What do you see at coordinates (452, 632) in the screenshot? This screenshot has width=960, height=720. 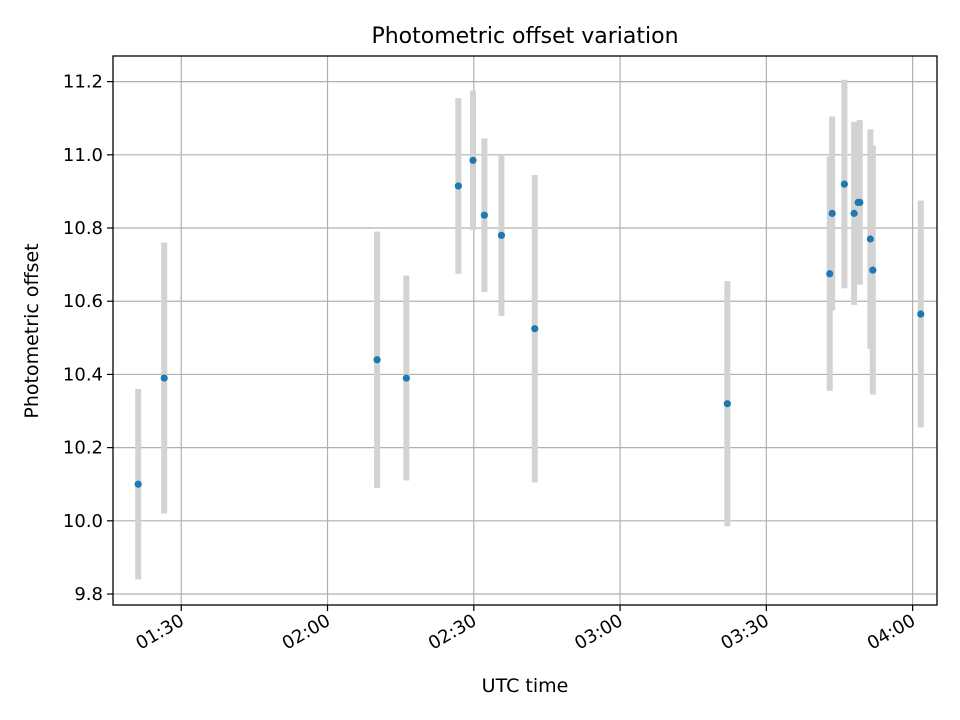 I see `x-tick-label: 02:30` at bounding box center [452, 632].